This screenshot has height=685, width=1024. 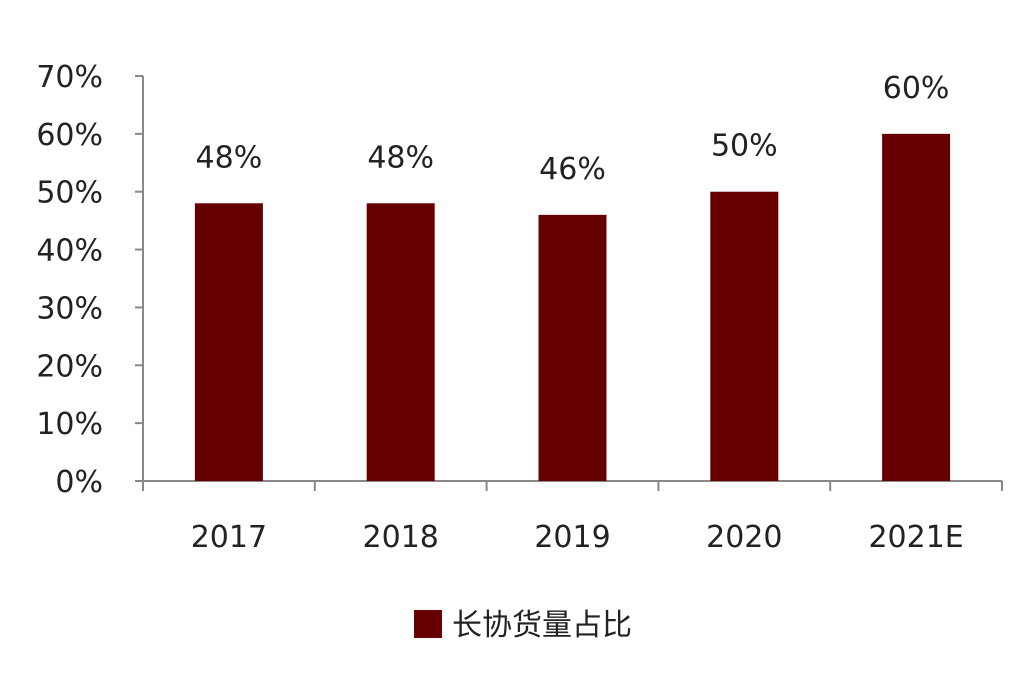 I want to click on x-tick-label: 2020, so click(x=744, y=537).